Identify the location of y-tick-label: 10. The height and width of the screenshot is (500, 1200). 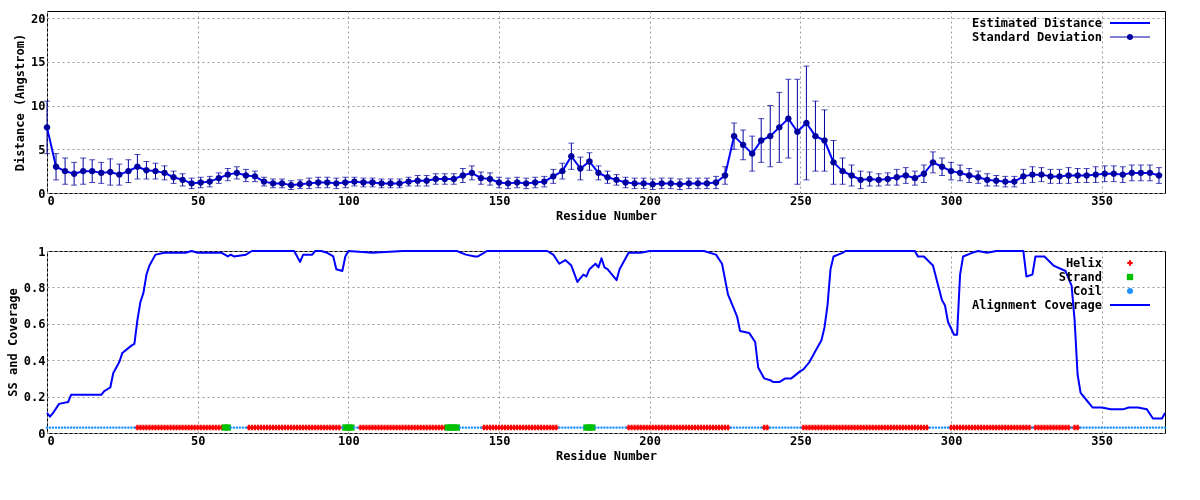
(38, 106).